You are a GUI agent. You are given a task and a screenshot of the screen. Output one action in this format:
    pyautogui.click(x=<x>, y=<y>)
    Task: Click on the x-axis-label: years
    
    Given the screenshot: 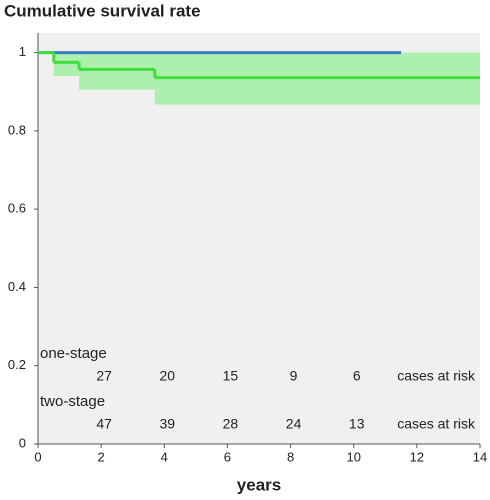 What is the action you would take?
    pyautogui.click(x=259, y=484)
    